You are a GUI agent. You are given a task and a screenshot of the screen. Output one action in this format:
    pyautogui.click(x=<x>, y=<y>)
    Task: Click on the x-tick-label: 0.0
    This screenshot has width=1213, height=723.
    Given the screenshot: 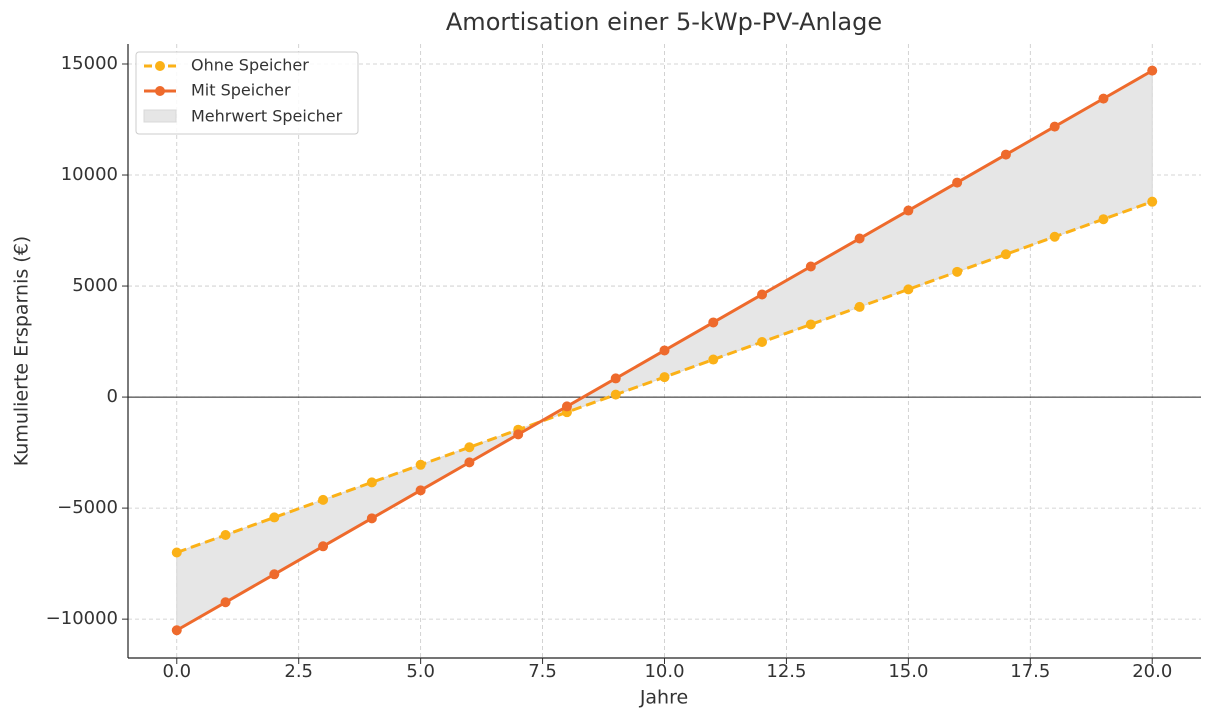 What is the action you would take?
    pyautogui.click(x=176, y=671)
    